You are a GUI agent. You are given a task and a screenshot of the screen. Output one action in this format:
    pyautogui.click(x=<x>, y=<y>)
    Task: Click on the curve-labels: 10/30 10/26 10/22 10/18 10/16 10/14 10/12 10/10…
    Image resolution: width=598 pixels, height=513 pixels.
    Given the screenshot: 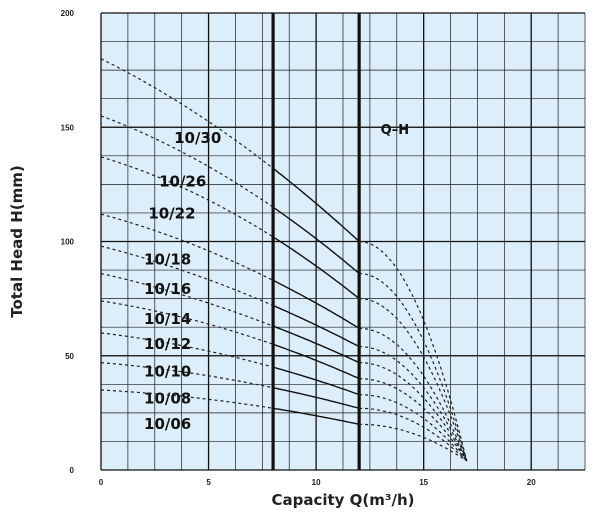 What is the action you would take?
    pyautogui.click(x=182, y=281)
    